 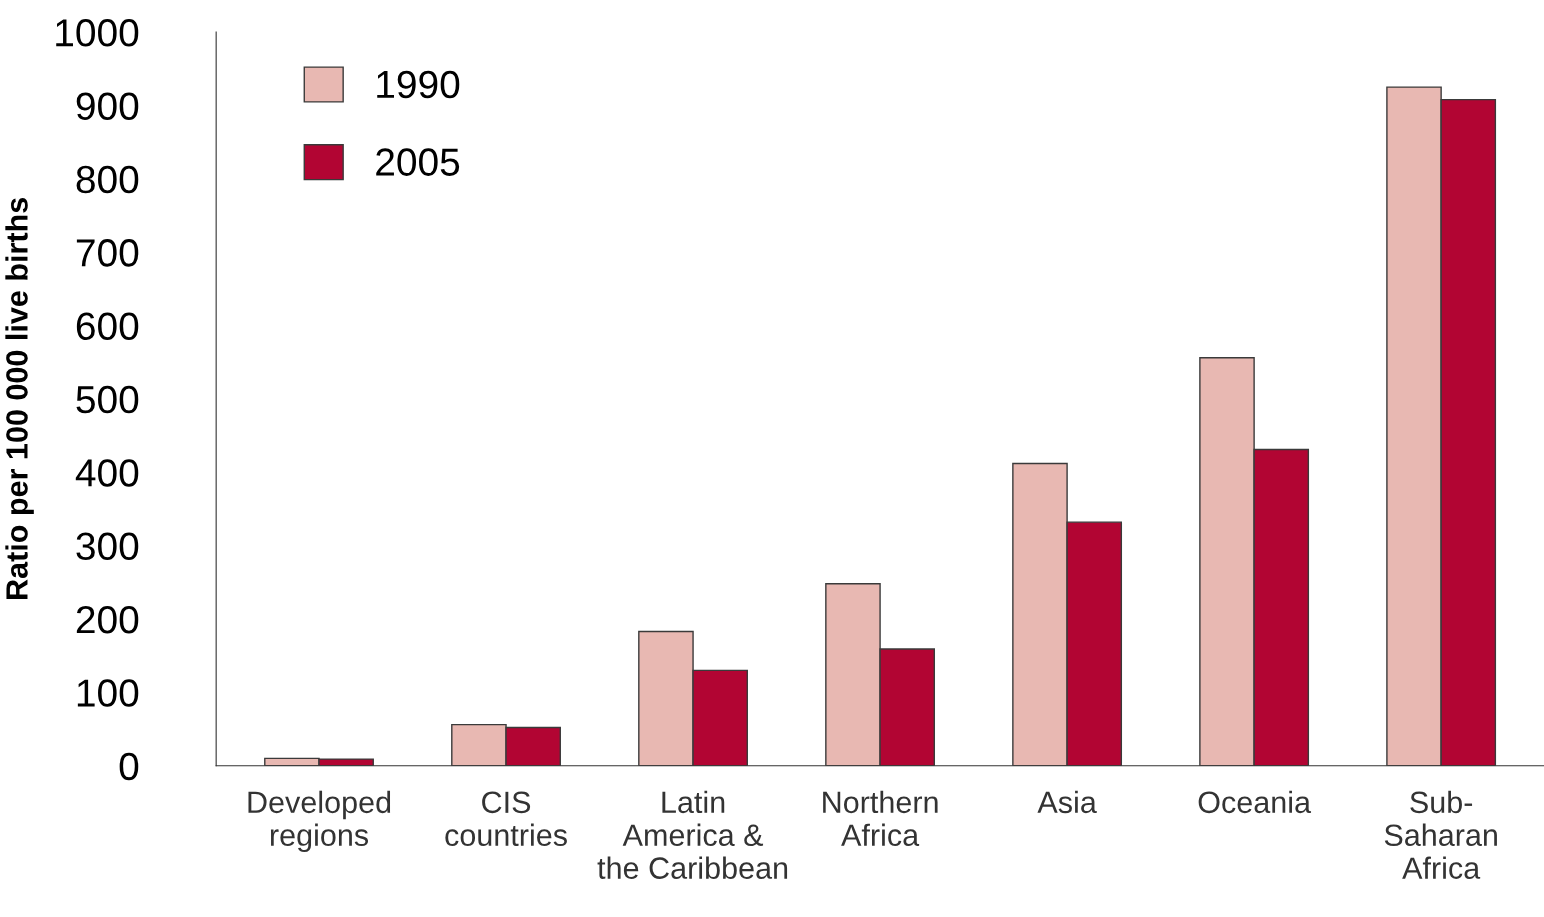 What do you see at coordinates (1440, 834) in the screenshot?
I see `x-tick-label: Sub- Saharan Africa` at bounding box center [1440, 834].